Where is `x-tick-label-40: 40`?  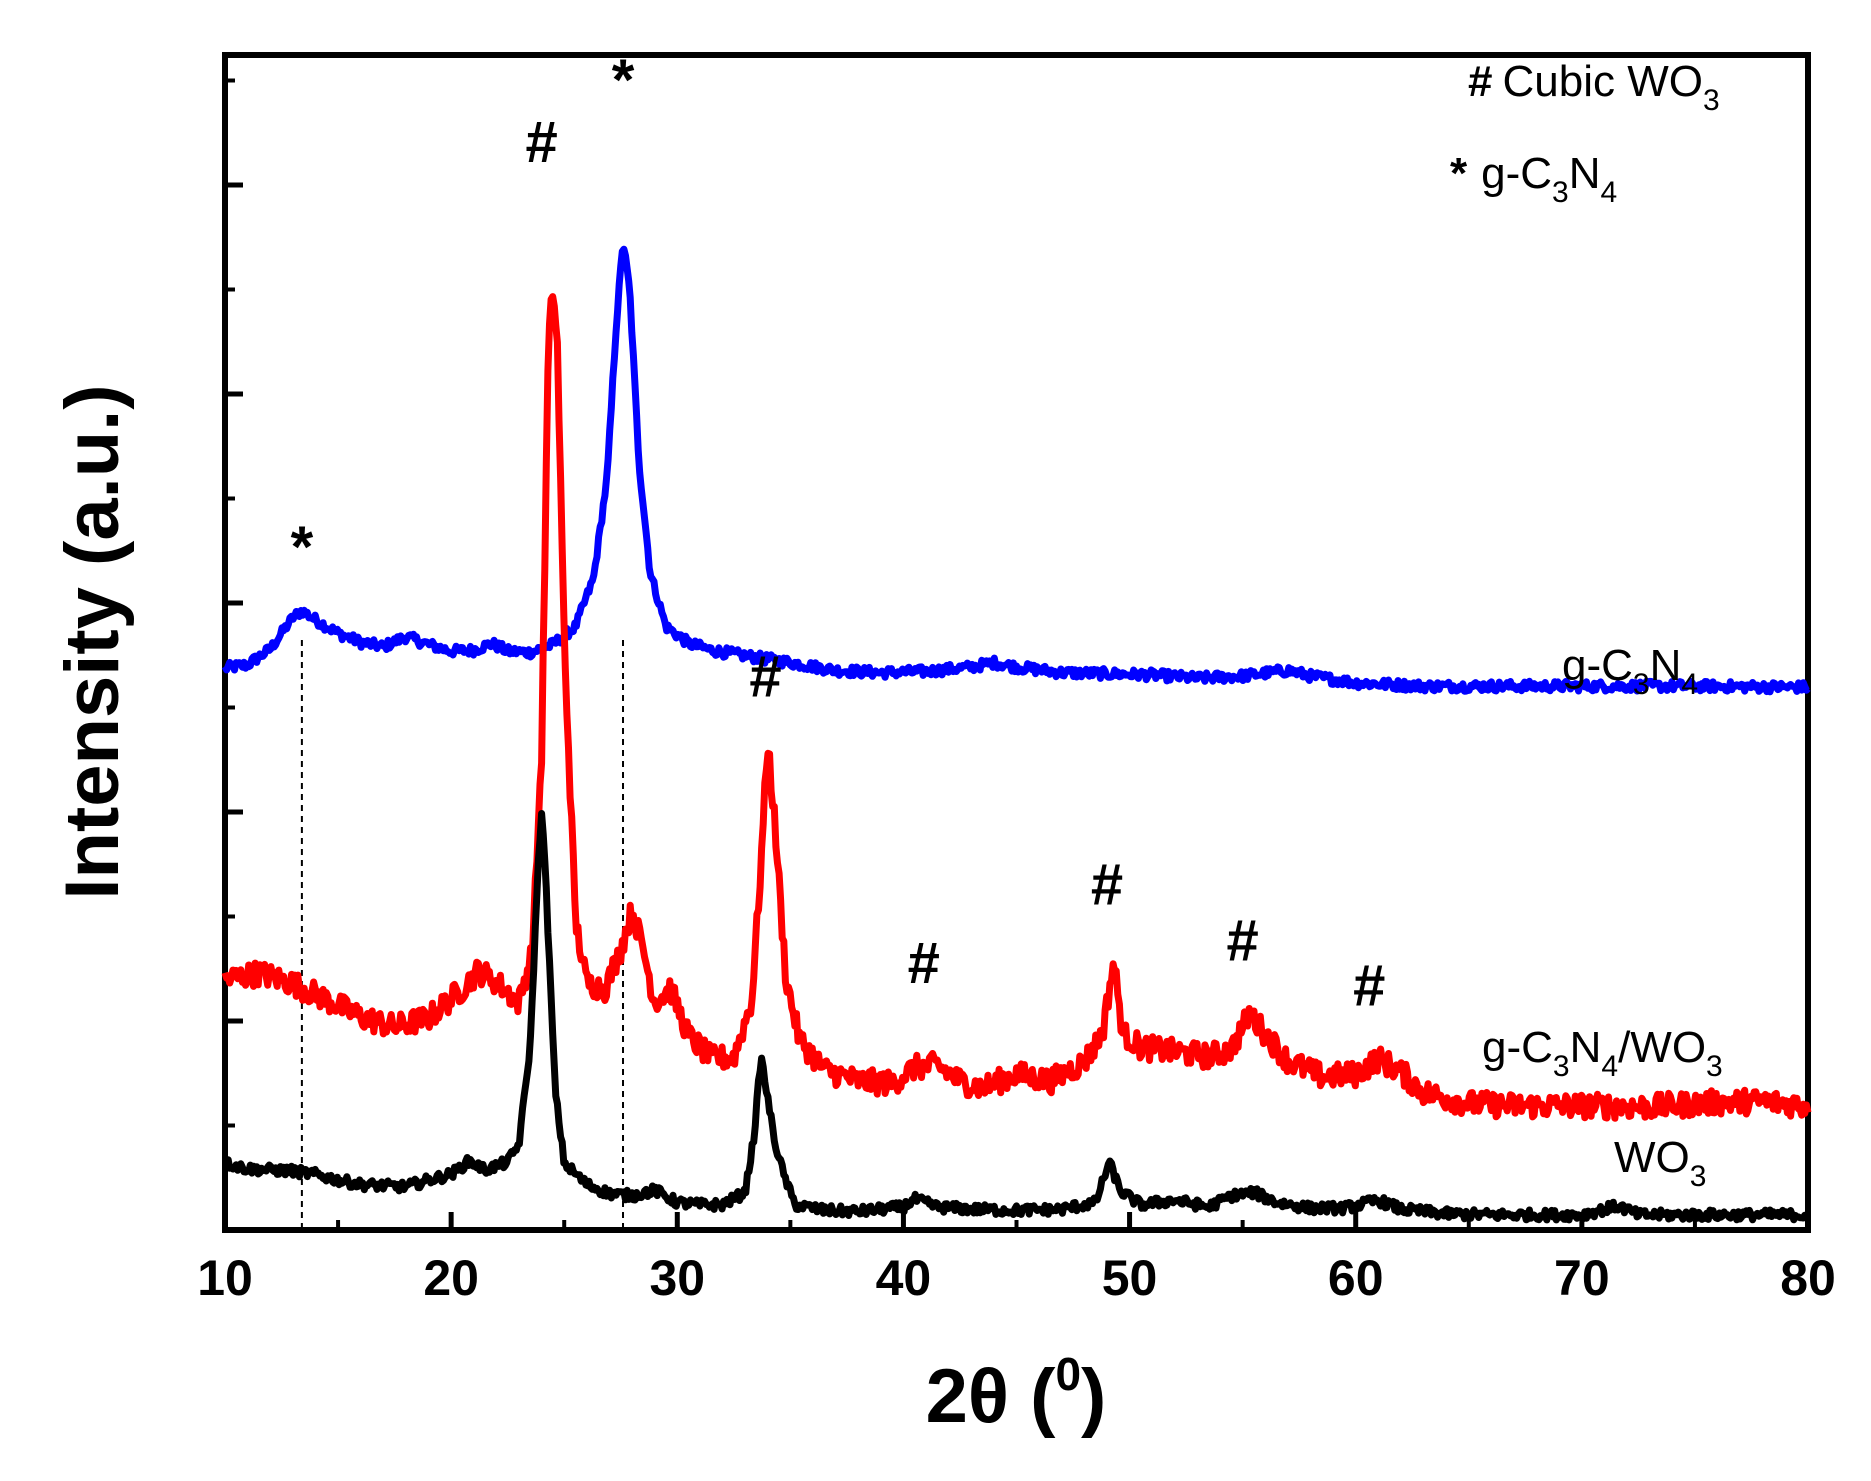 x-tick-label-40: 40 is located at coordinates (904, 1278).